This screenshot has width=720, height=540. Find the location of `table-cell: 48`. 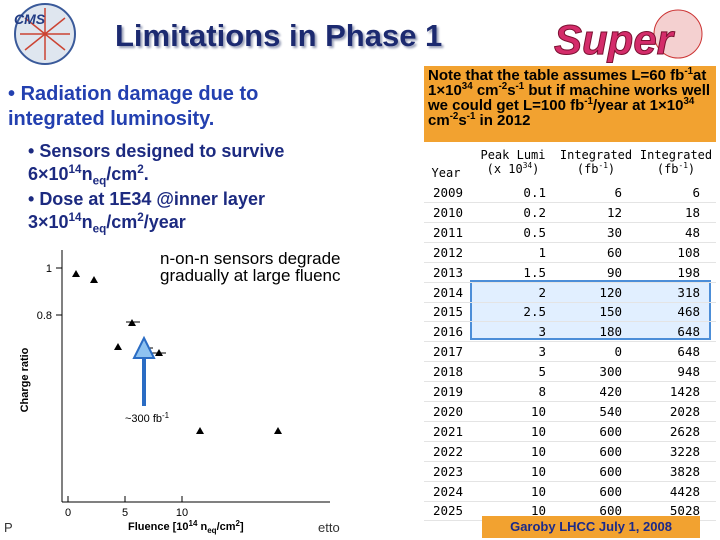

table-cell: 48 is located at coordinates (692, 232).